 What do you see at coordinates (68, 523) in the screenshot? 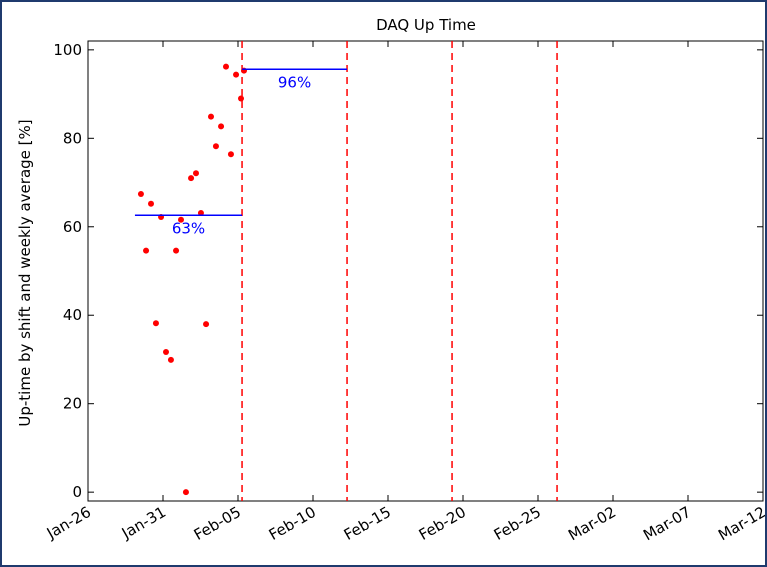
I see `x-tick-label: Jan-26` at bounding box center [68, 523].